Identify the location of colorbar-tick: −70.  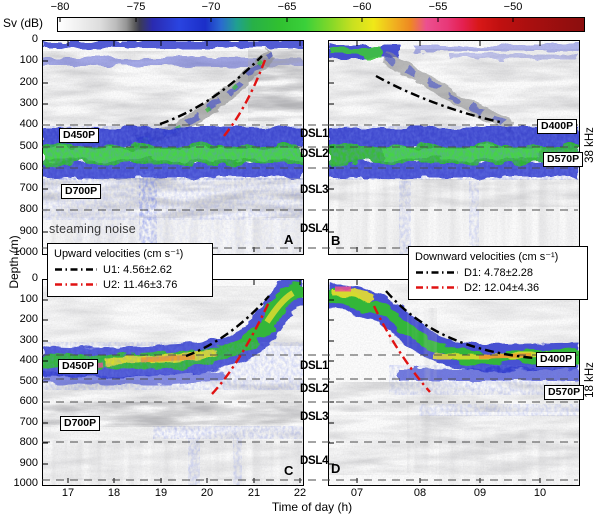
(211, 7).